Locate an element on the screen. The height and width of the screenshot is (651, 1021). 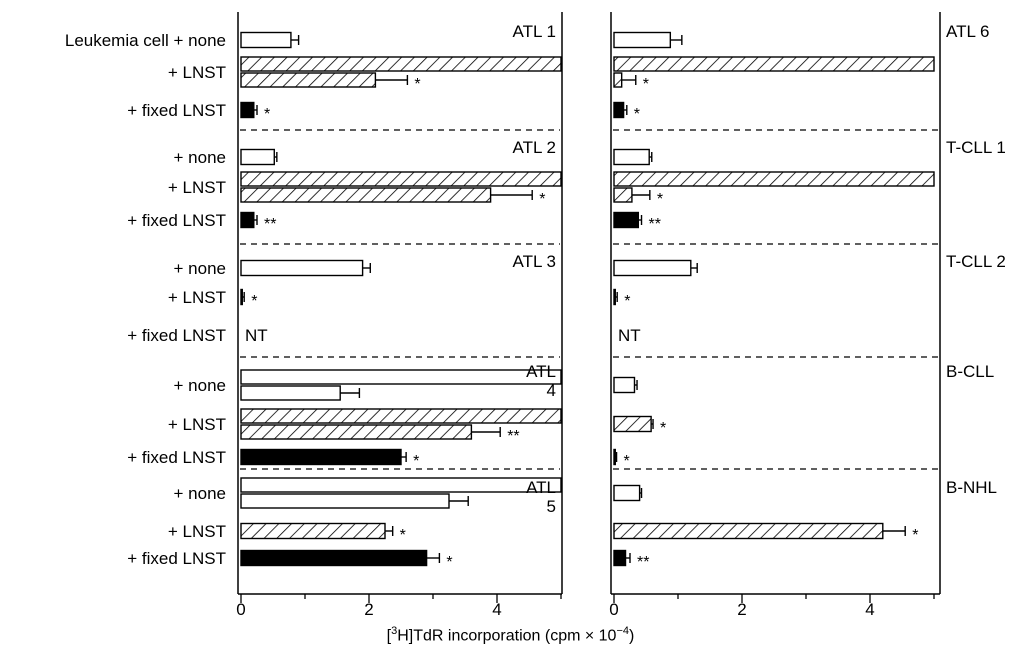
group-label: ATL 6 is located at coordinates (967, 31).